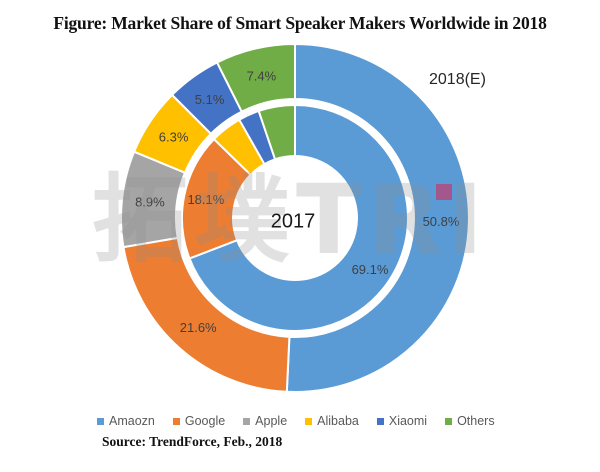 This screenshot has width=600, height=472. What do you see at coordinates (449, 421) in the screenshot?
I see `legend-swatch-others` at bounding box center [449, 421].